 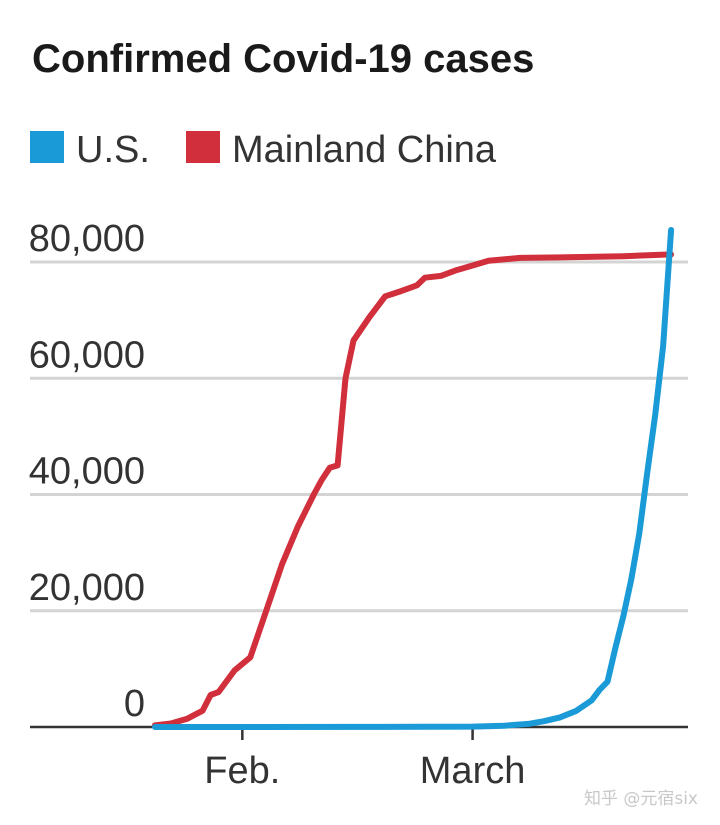 I want to click on y-axis-tick-labels: 0 20,000 40,000 60,000 80,000, so click(x=87, y=471).